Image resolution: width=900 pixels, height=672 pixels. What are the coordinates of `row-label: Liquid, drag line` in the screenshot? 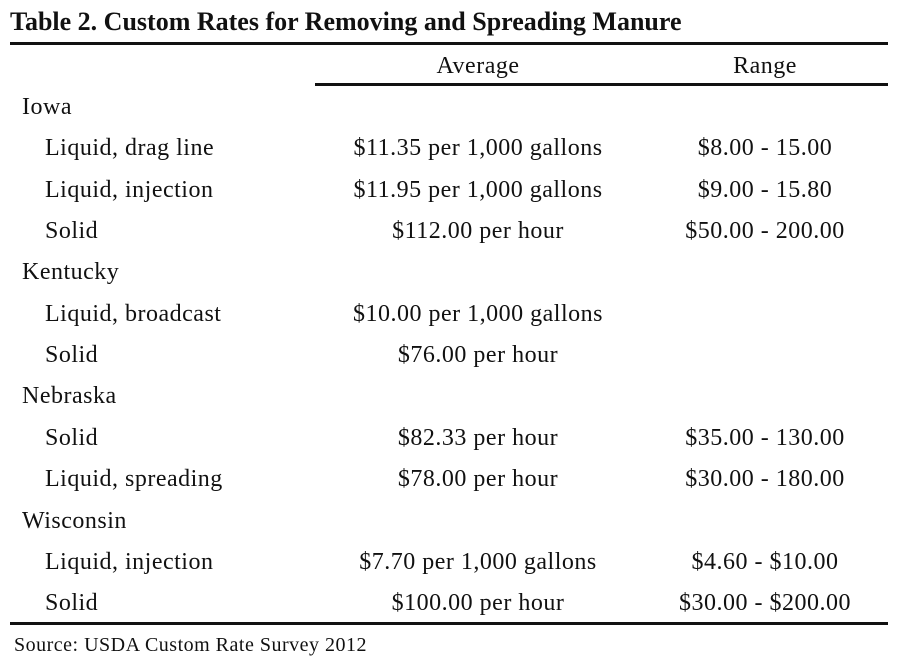 It's located at (130, 148).